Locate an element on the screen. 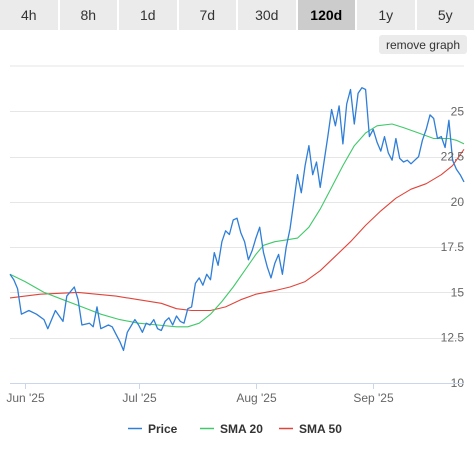 The width and height of the screenshot is (474, 455). tab-7d: 7d is located at coordinates (207, 15).